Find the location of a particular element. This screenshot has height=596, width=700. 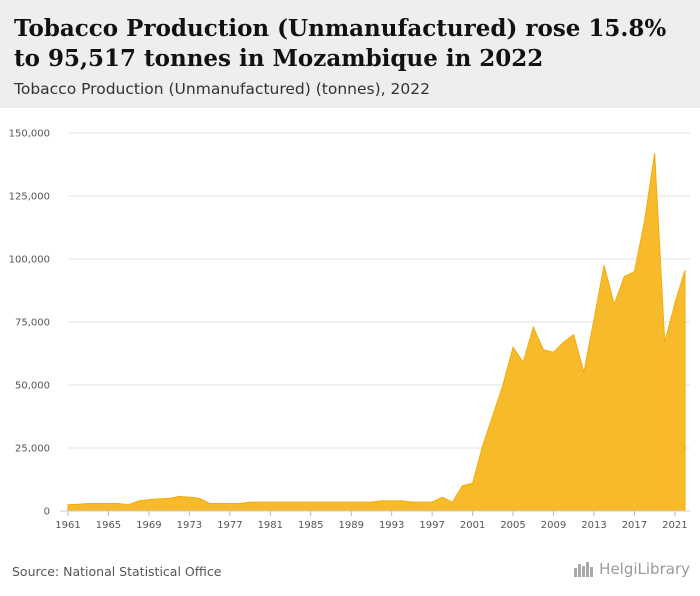

y-axis-ticks: 0 25,000 50,000 75,000 100,000 125,000 150,000 is located at coordinates (29, 323).